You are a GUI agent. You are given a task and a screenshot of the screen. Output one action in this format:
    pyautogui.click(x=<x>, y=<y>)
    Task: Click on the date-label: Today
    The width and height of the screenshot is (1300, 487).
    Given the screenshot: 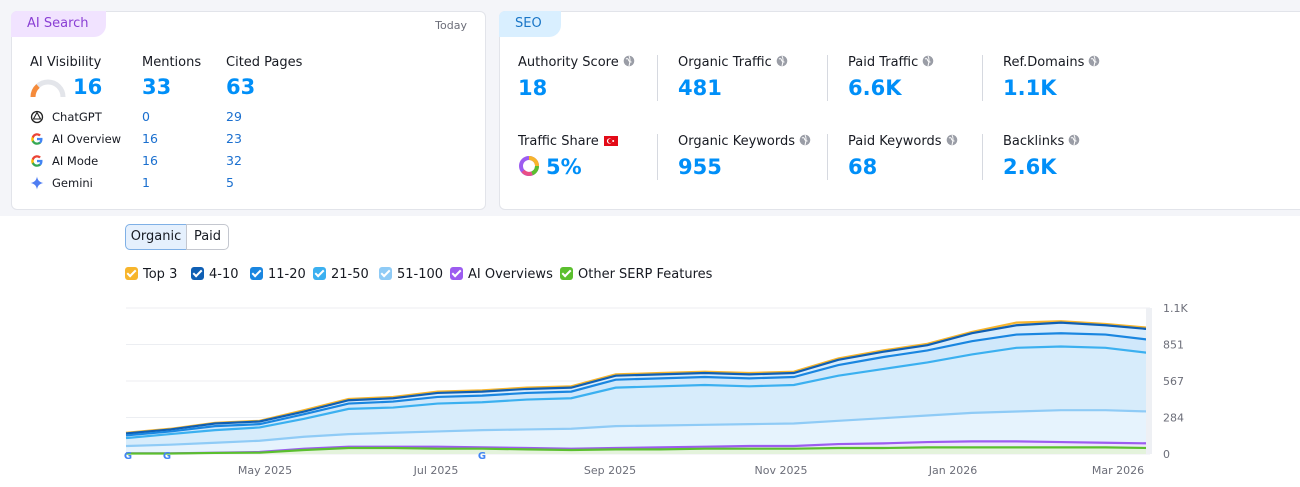 What is the action you would take?
    pyautogui.click(x=451, y=25)
    